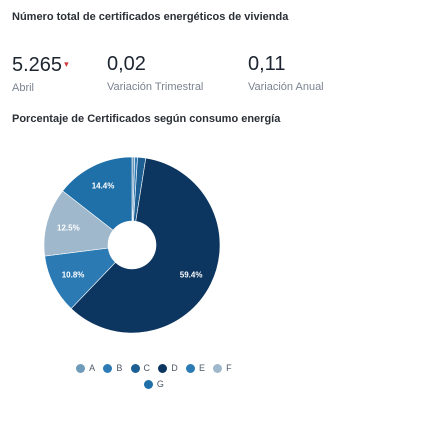 The width and height of the screenshot is (437, 424). I want to click on chart-legend: A B C D E F G, so click(154, 377).